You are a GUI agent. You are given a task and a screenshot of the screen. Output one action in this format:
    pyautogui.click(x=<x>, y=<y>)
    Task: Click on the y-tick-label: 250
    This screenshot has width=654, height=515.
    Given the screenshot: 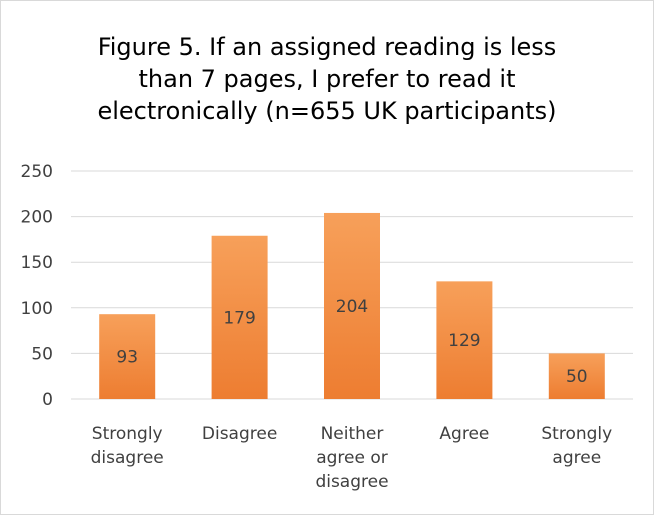 What is the action you would take?
    pyautogui.click(x=37, y=172)
    